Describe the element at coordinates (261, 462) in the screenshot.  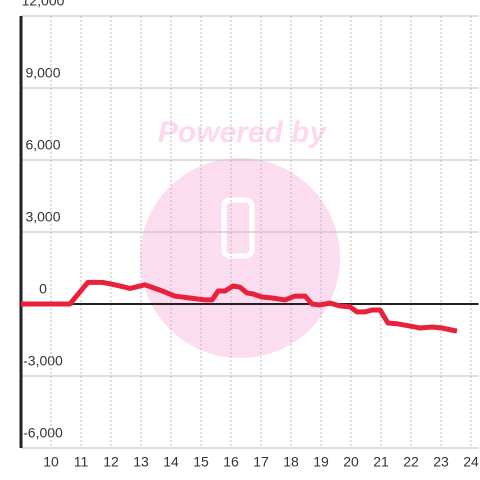
I see `x-tick-label: 17` at that location.